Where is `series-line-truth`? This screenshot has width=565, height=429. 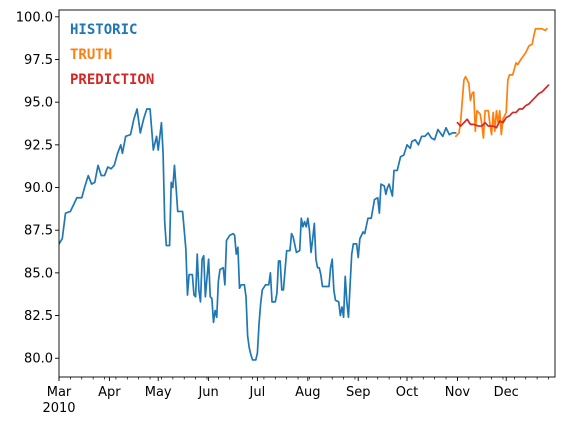 series-line-truth is located at coordinates (501, 83).